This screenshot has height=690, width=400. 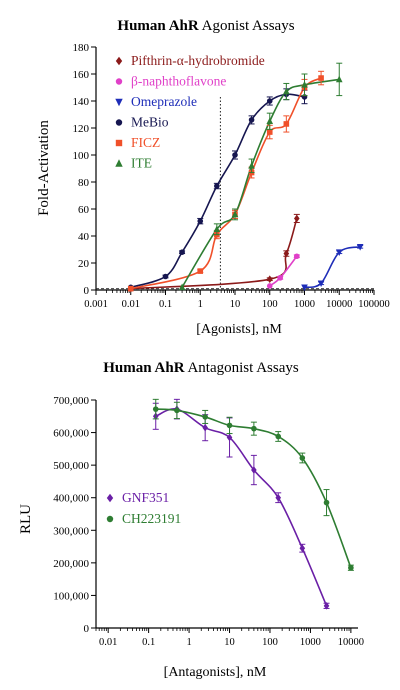 What do you see at coordinates (141, 163) in the screenshot?
I see `legend-label-ite: ITE` at bounding box center [141, 163].